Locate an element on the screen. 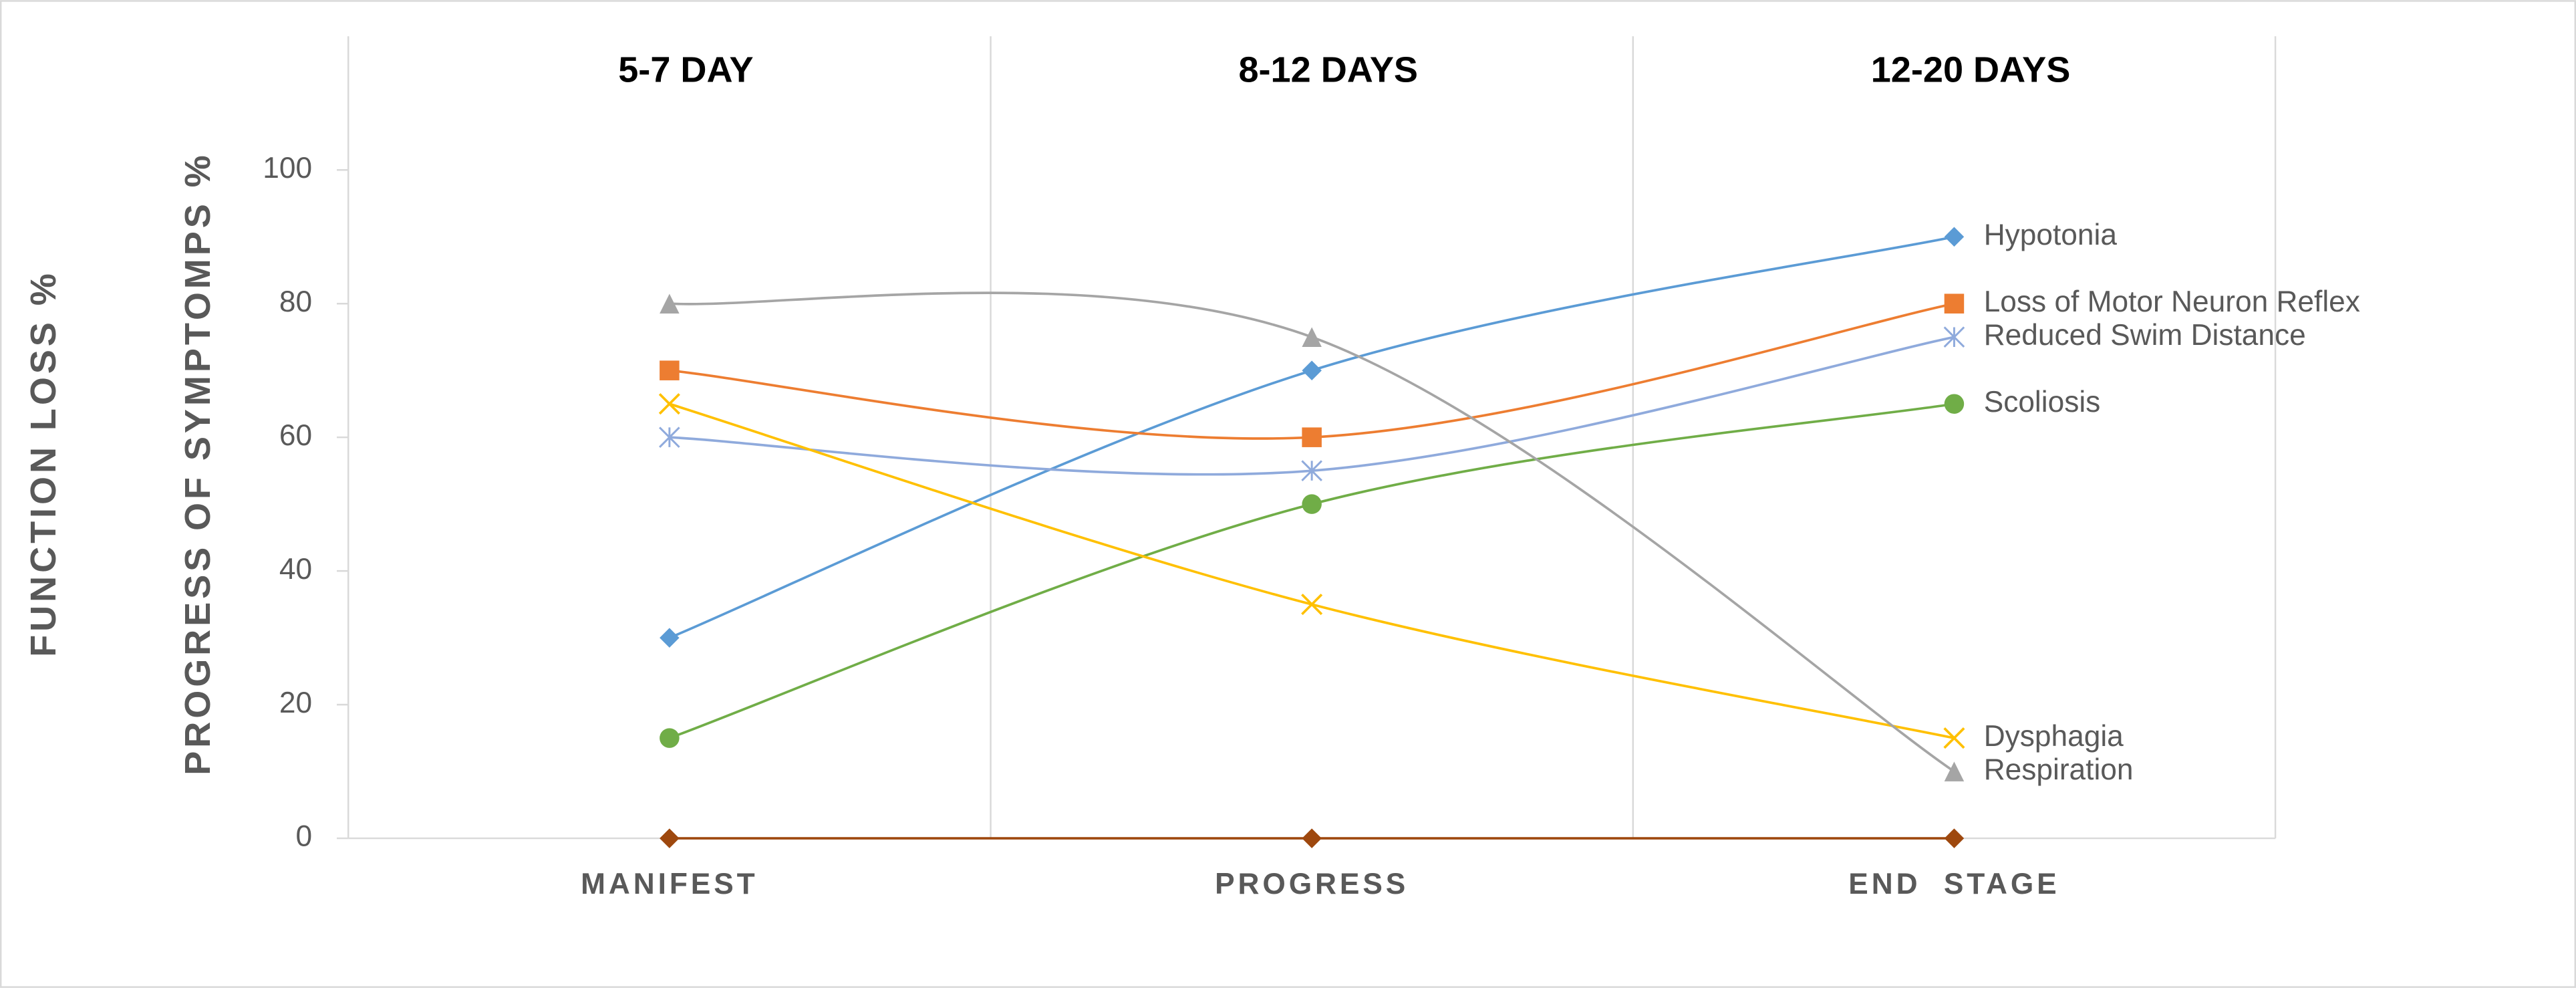  x-tick-label: MANIFEST is located at coordinates (669, 884).